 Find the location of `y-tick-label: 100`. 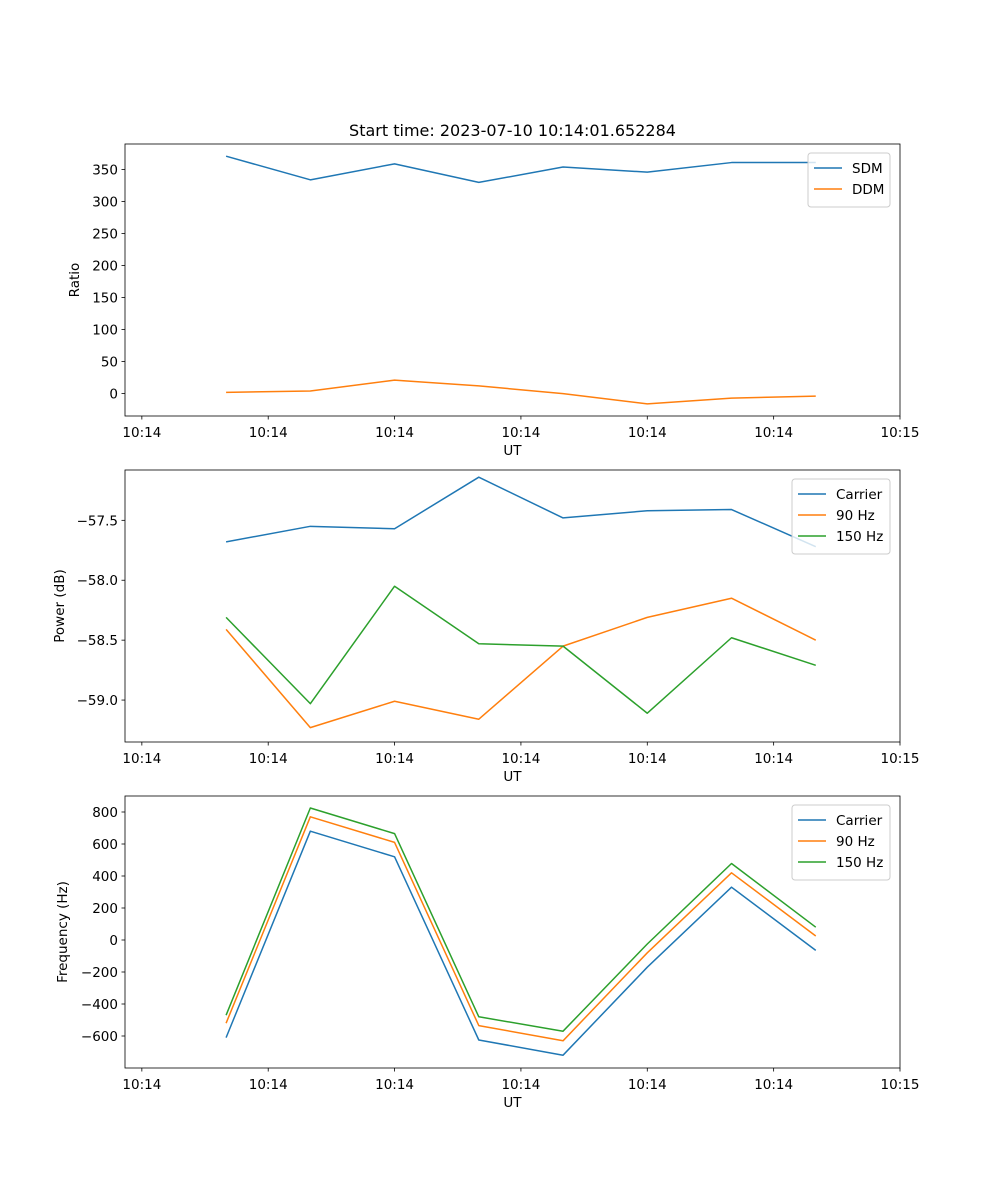

y-tick-label: 100 is located at coordinates (105, 331).